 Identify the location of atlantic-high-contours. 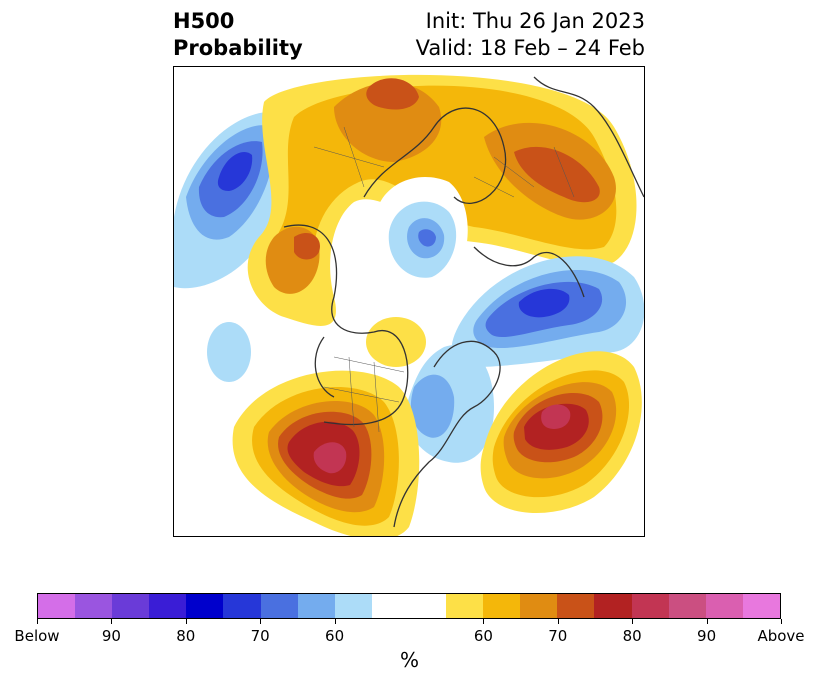
(561, 432).